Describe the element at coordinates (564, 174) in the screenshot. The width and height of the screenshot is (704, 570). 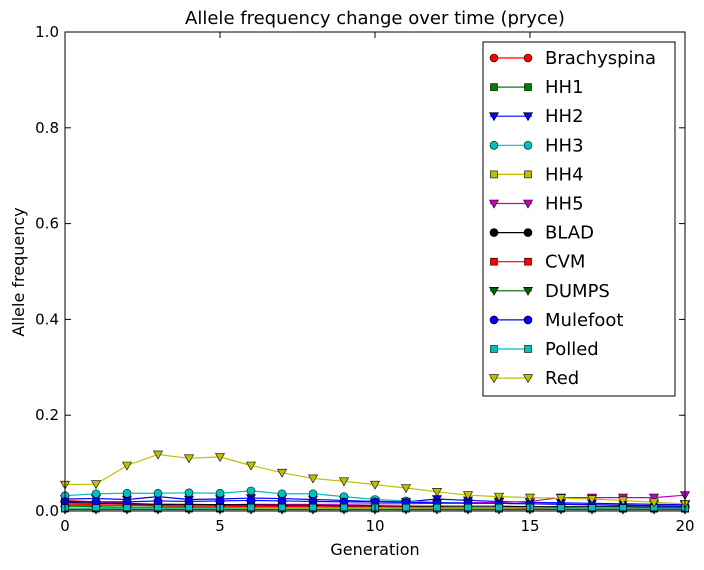
I see `legend-label: HH4` at that location.